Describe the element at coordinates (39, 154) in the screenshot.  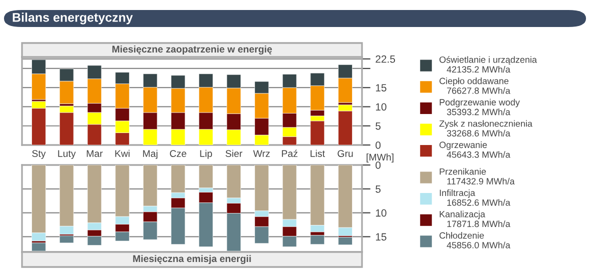
I see `x-tick-label: Sty` at that location.